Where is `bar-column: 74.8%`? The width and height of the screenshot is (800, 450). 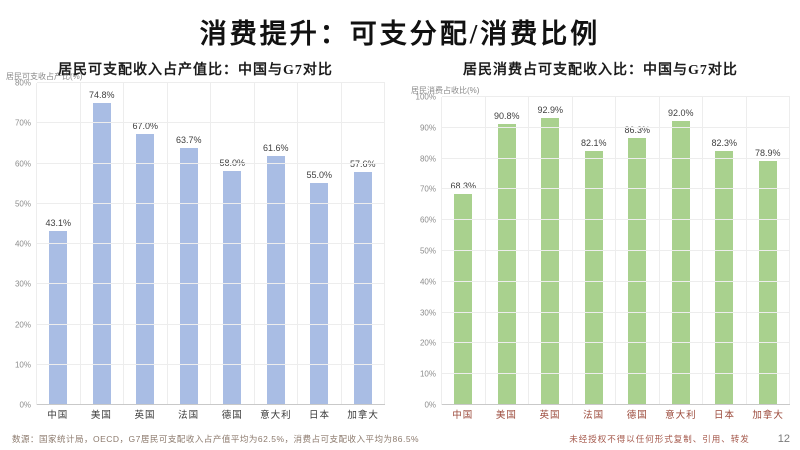 bar-column: 74.8% is located at coordinates (102, 244).